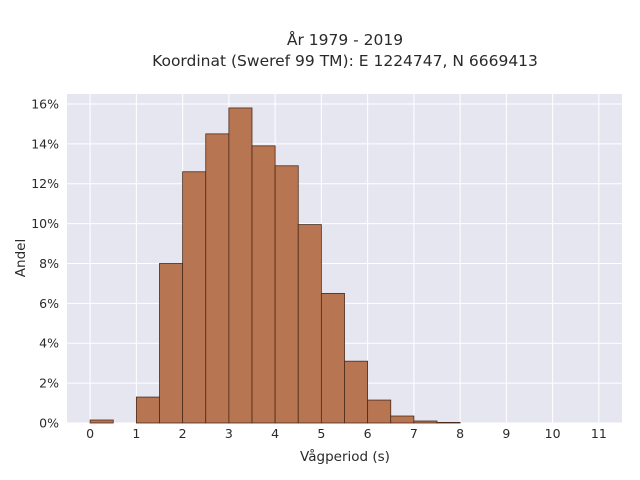  Describe the element at coordinates (49, 343) in the screenshot. I see `y-tick-label: 4%` at that location.